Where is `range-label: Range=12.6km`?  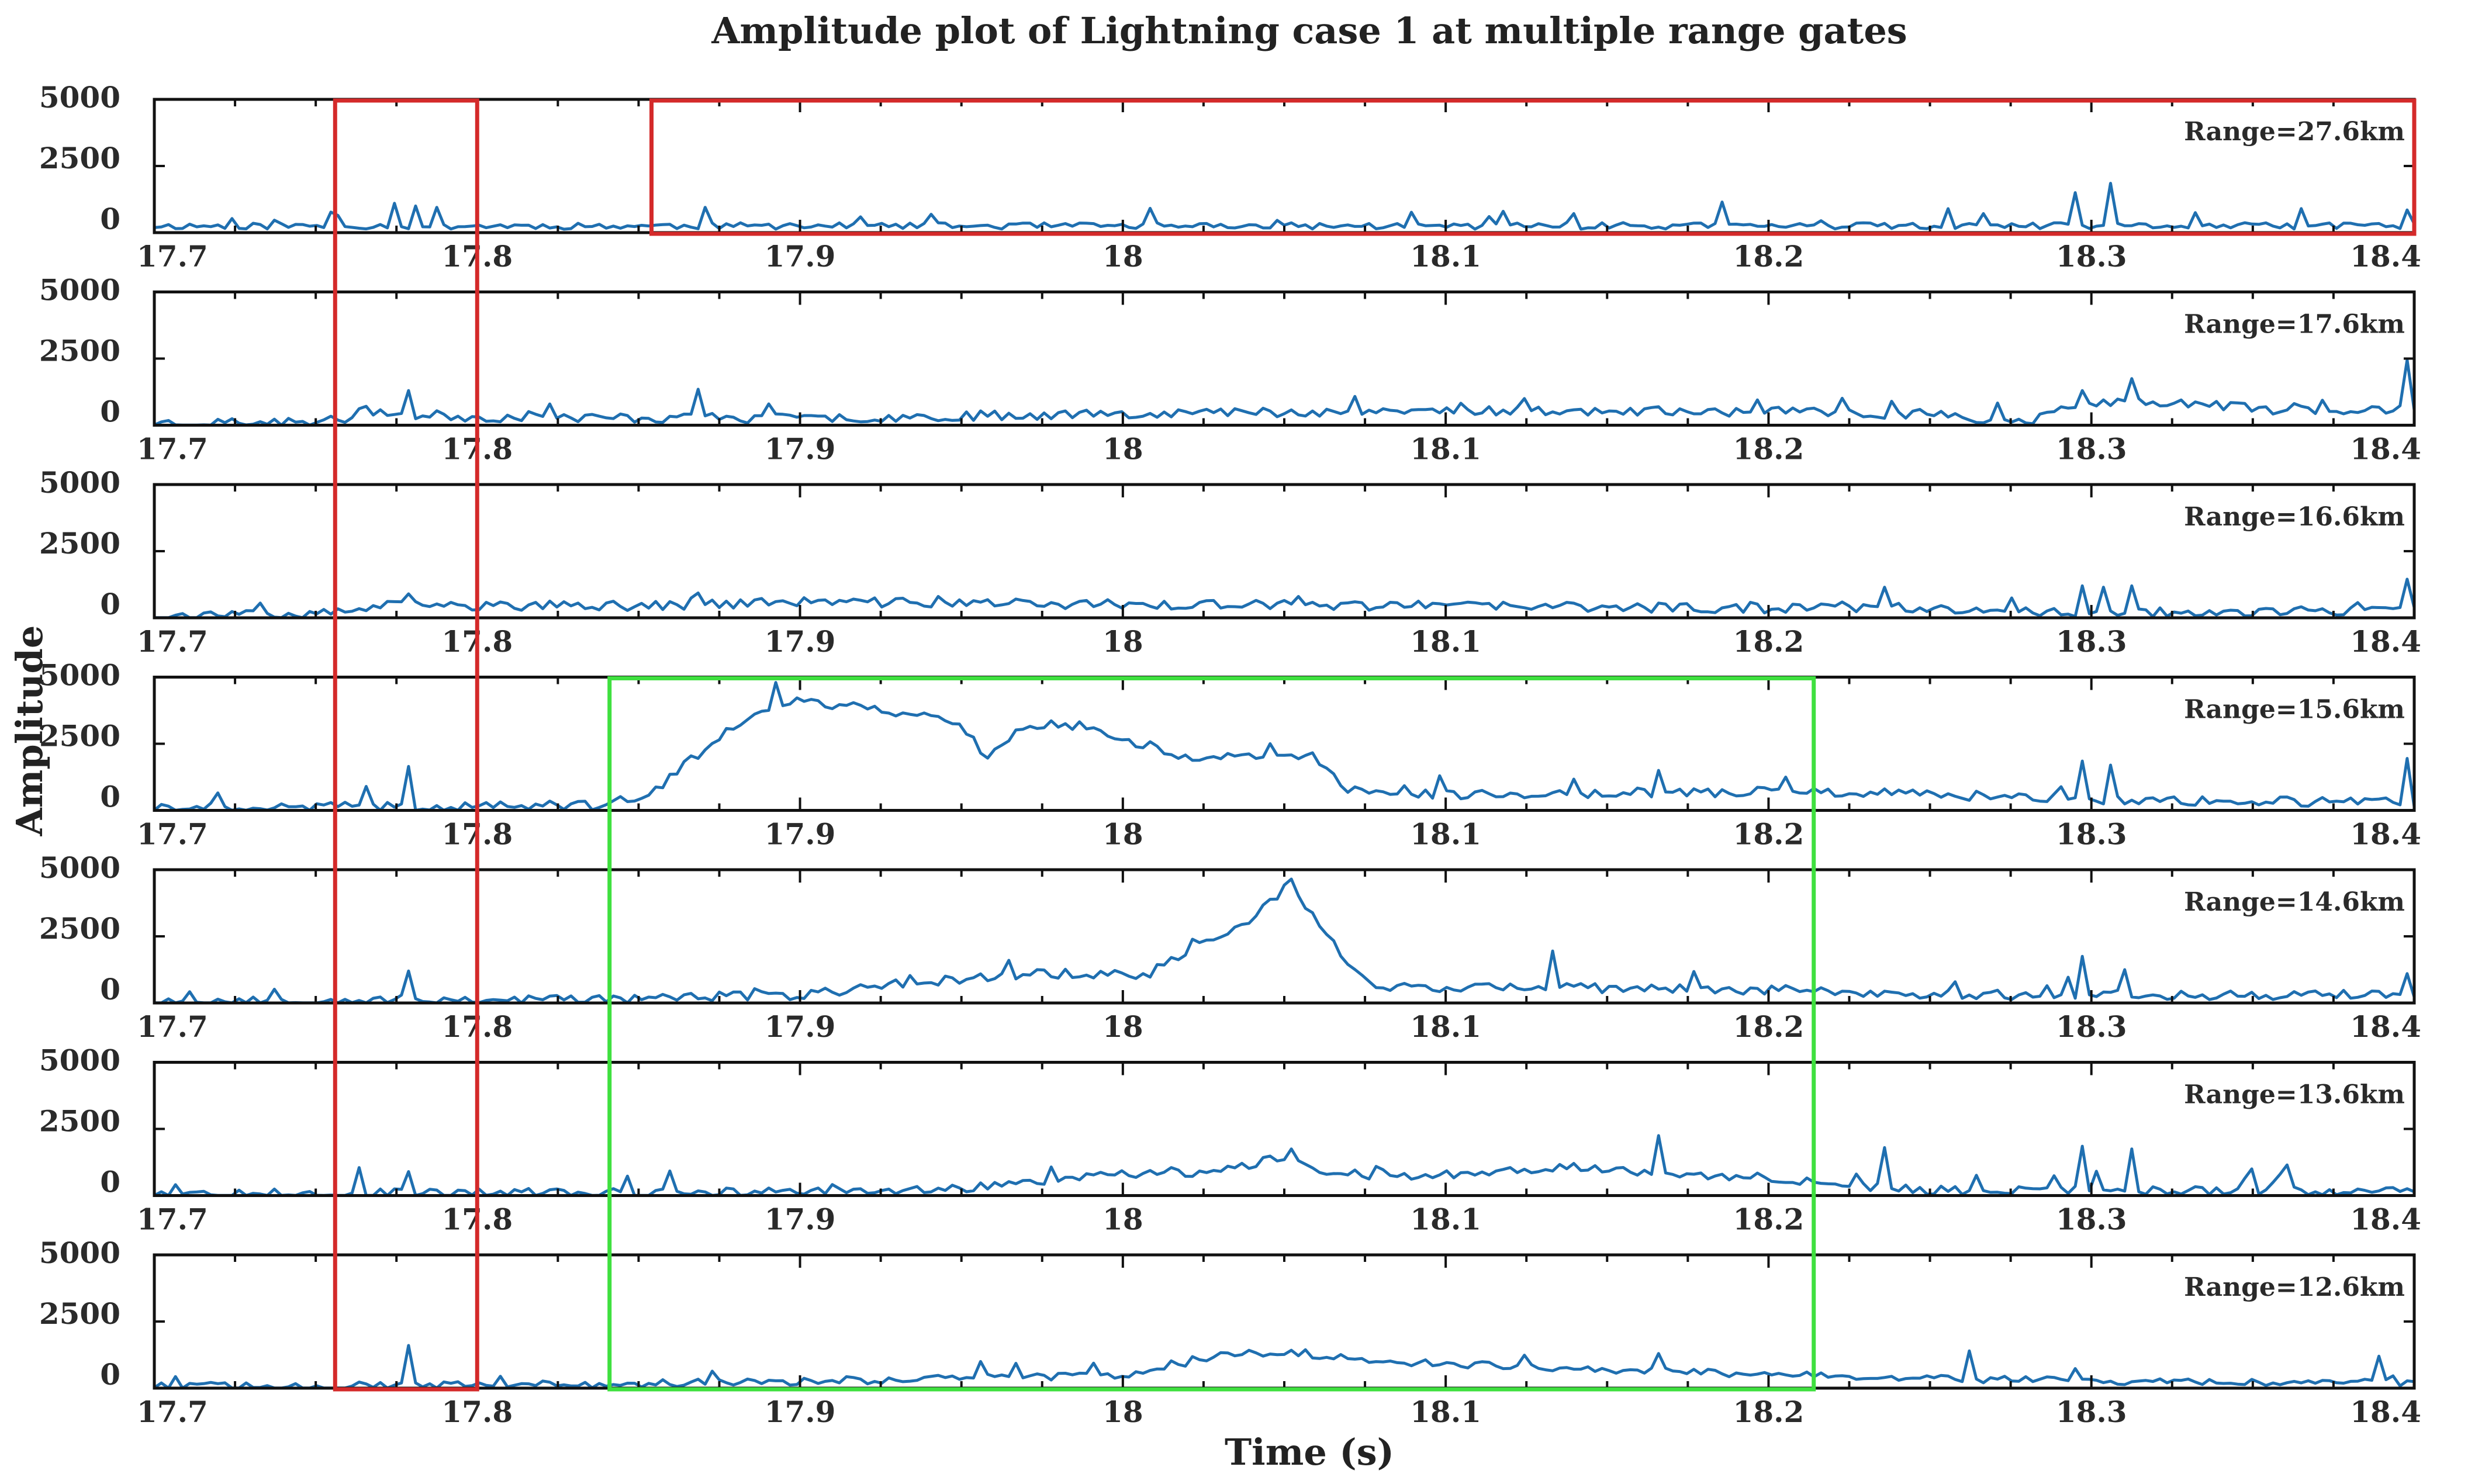 range-label: Range=12.6km is located at coordinates (2294, 1287).